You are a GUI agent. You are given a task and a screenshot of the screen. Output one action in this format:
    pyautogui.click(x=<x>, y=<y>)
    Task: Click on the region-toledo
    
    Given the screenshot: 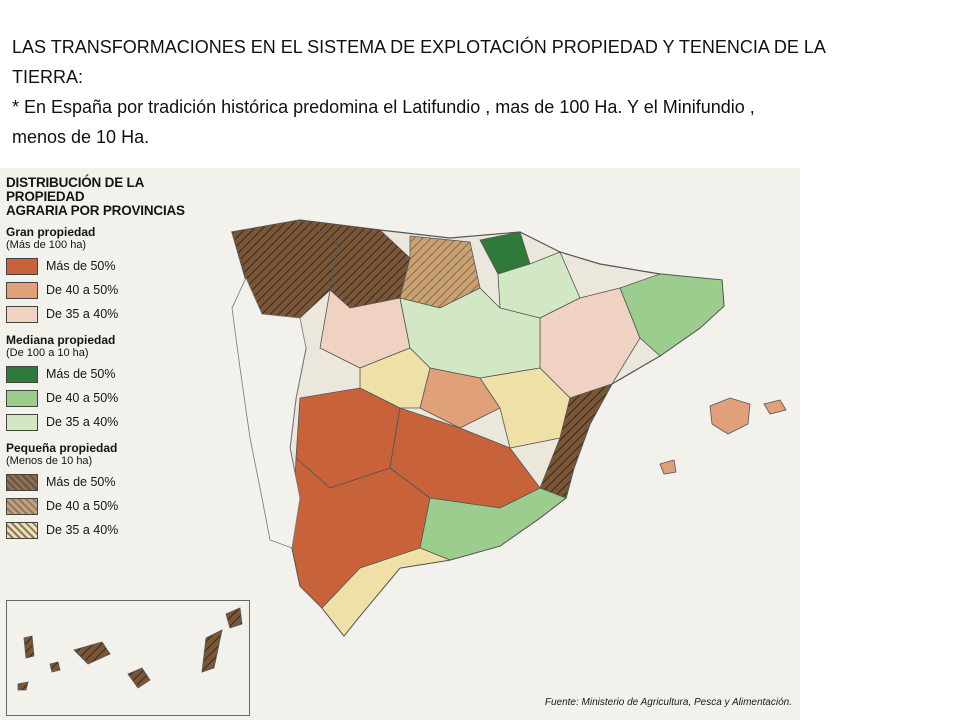 What is the action you would take?
    pyautogui.click(x=395, y=378)
    